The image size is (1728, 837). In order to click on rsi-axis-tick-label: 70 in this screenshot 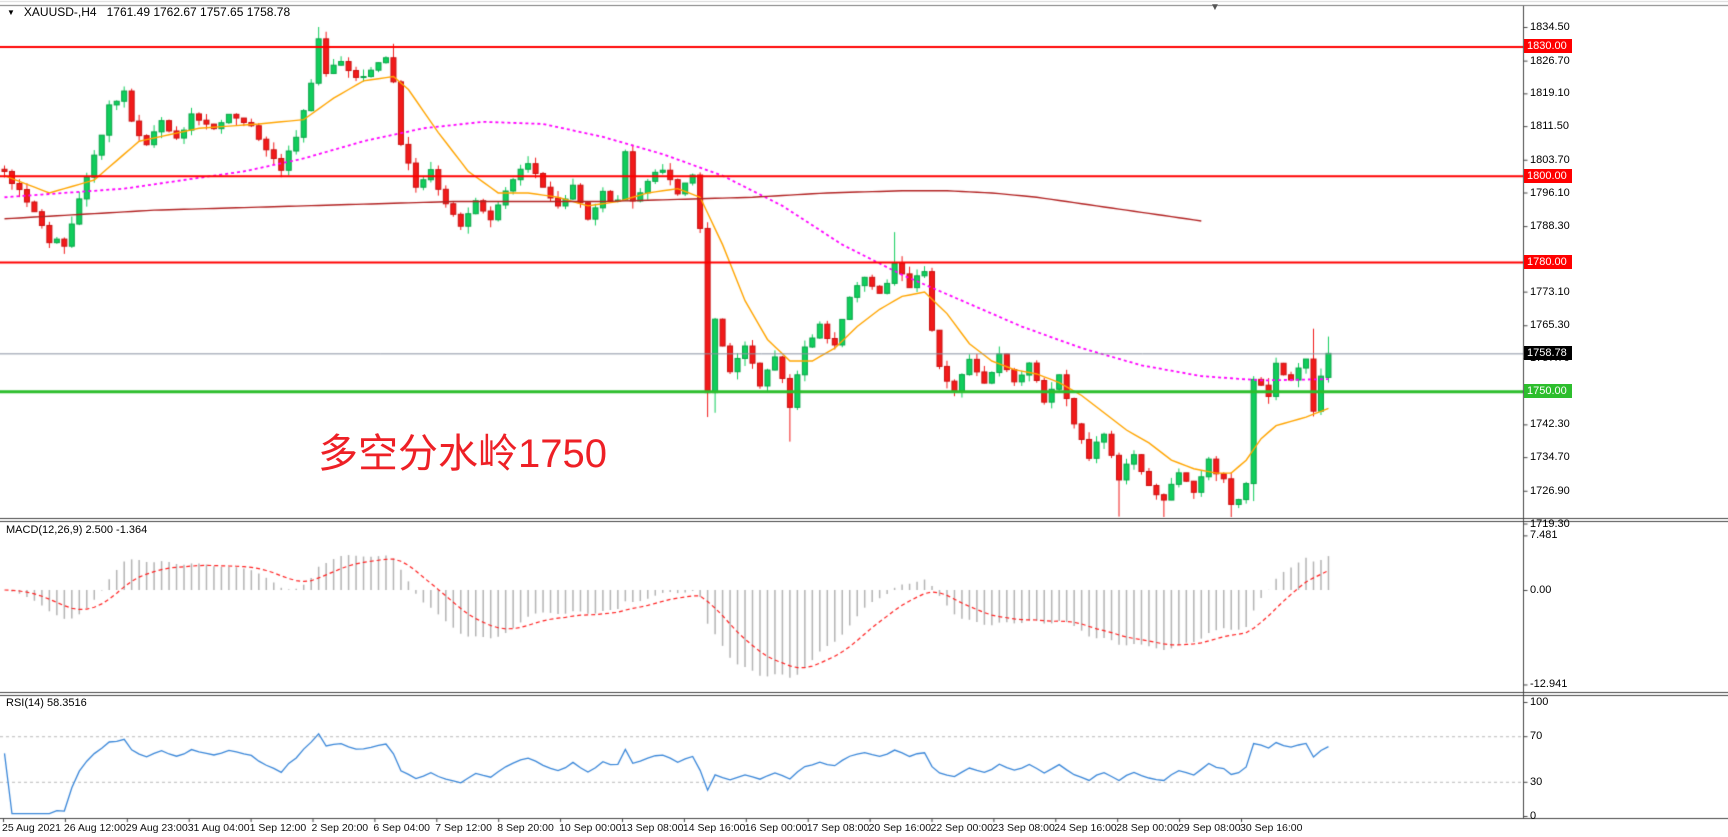, I will do `click(1536, 736)`.